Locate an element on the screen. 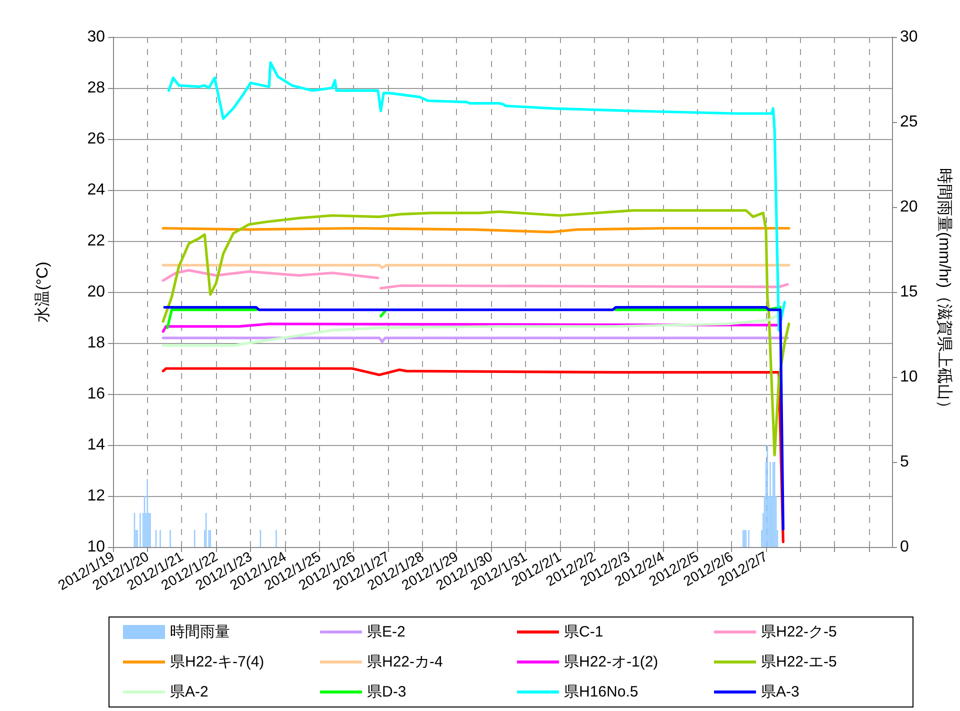 The image size is (960, 711). y2-axis-title: 時間雨量(mm/hr)（滋賀県上砥山） is located at coordinates (945, 292).